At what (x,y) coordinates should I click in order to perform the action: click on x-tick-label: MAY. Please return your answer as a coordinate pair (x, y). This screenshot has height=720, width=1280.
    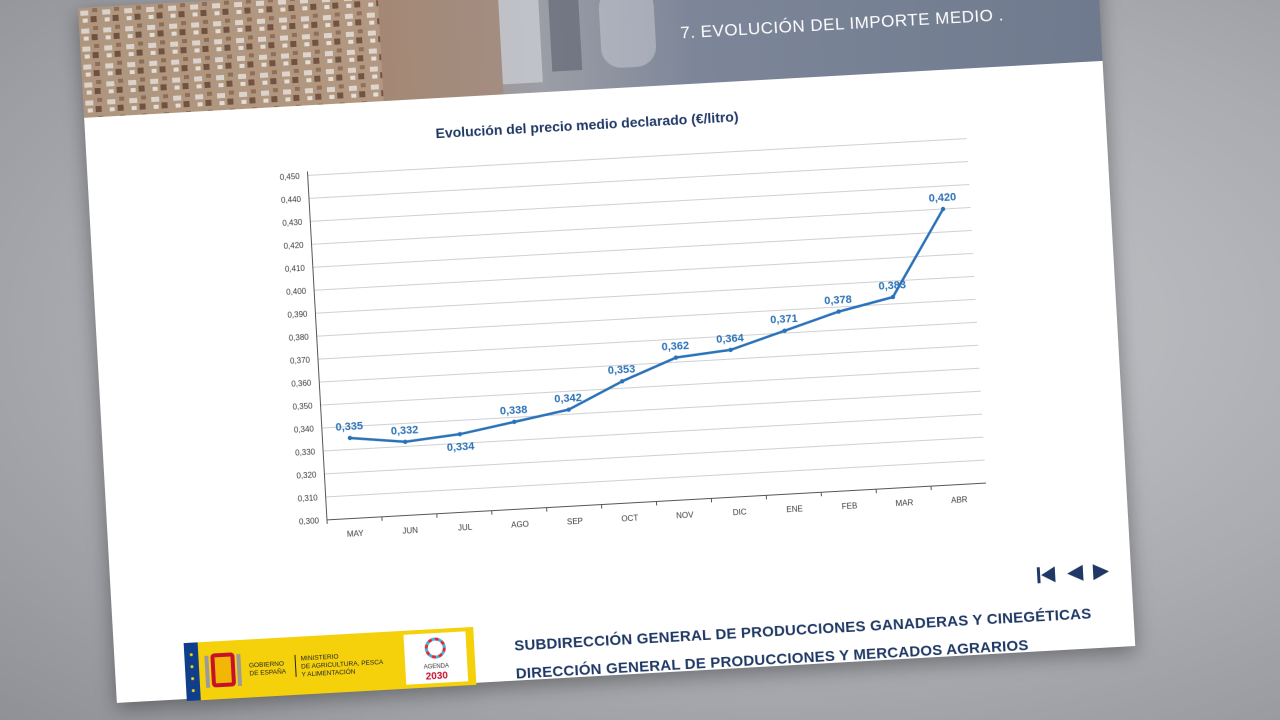
    Looking at the image, I should click on (356, 534).